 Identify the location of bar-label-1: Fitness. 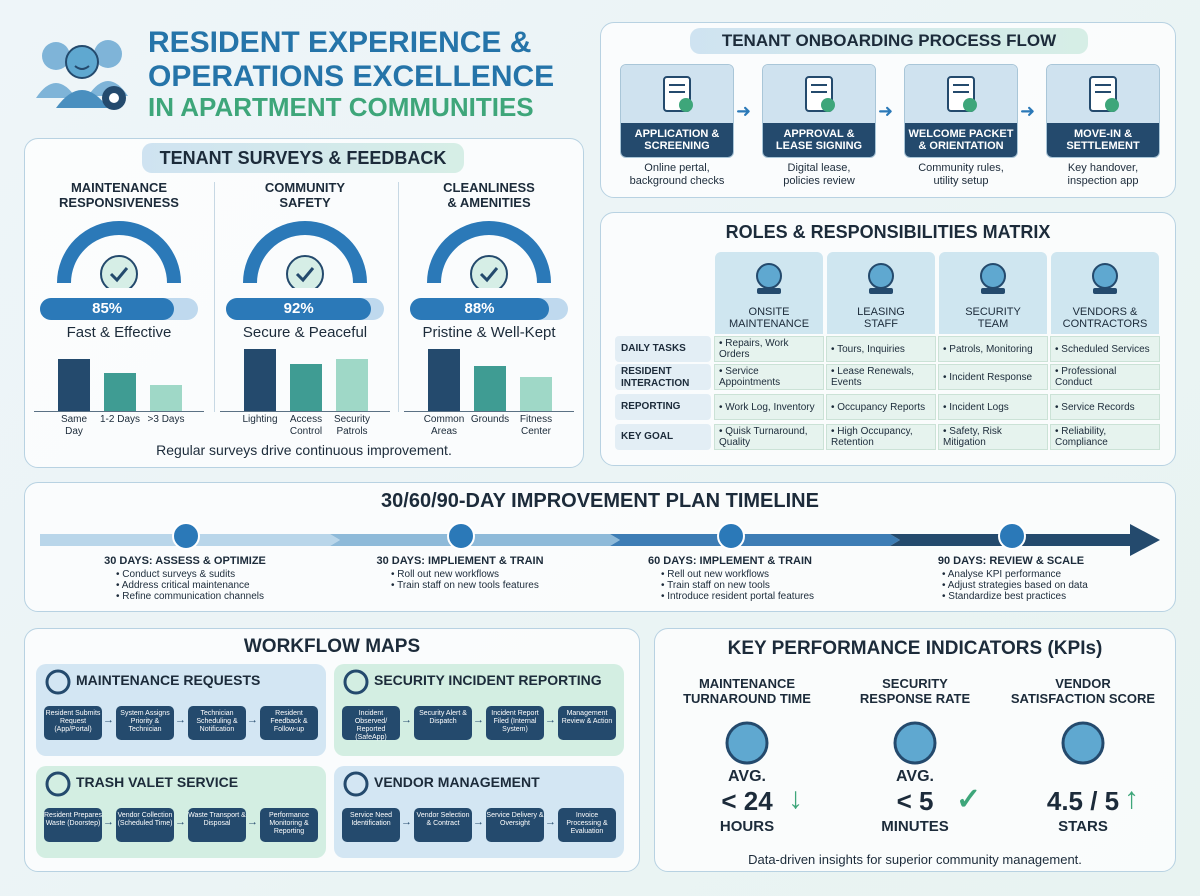
(536, 419).